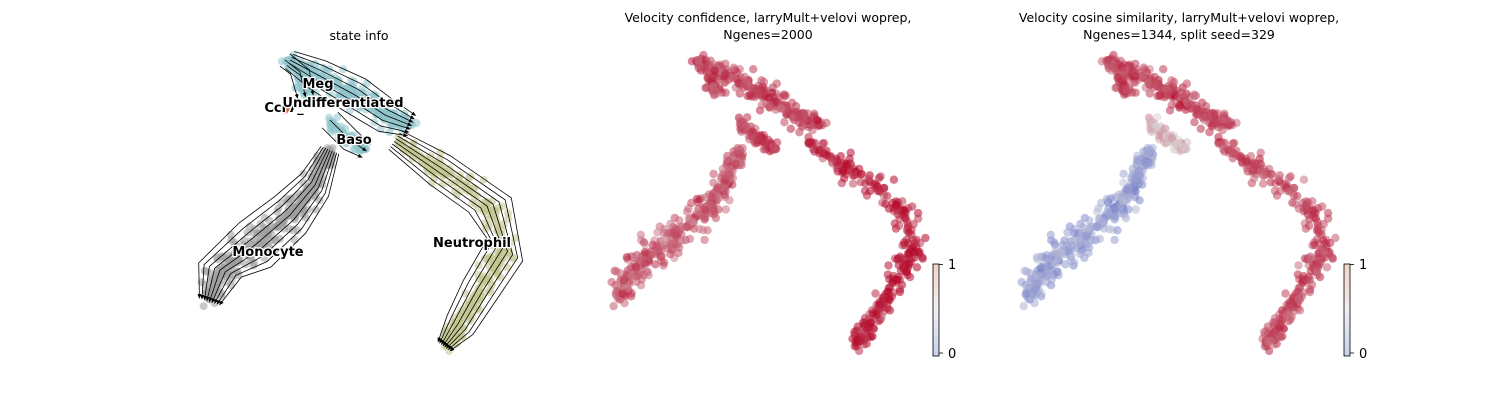  I want to click on panel-2-title-line-2: Ngenes=2000, so click(767, 34).